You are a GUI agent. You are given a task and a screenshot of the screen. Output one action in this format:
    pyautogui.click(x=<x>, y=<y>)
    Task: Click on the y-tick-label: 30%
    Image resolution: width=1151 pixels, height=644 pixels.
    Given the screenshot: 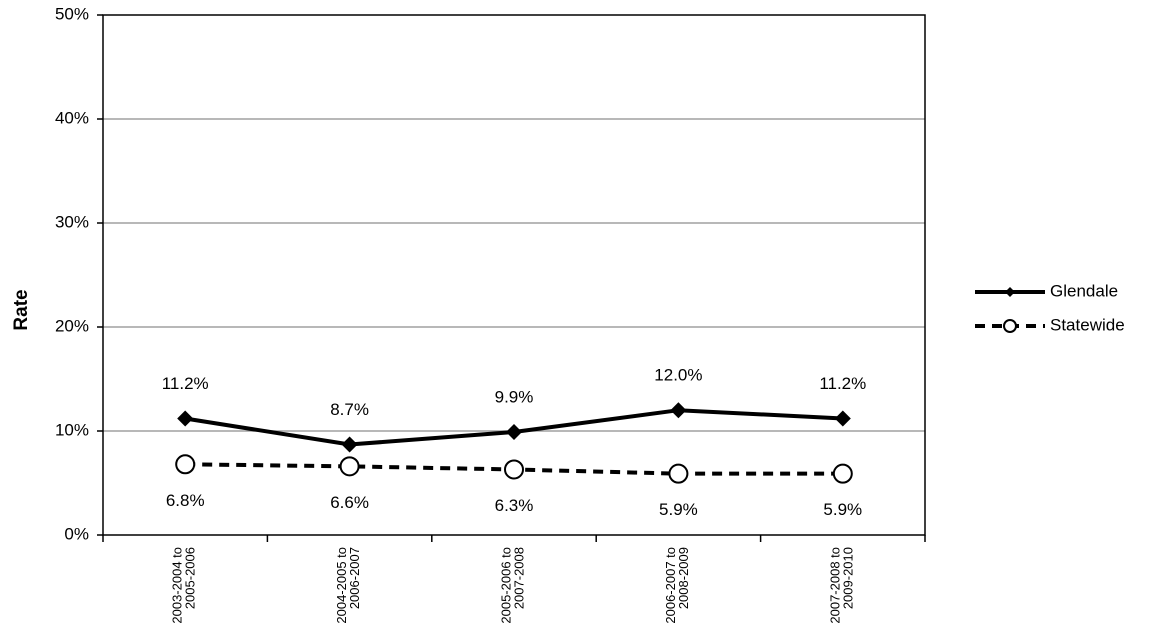 What is the action you would take?
    pyautogui.click(x=72, y=221)
    